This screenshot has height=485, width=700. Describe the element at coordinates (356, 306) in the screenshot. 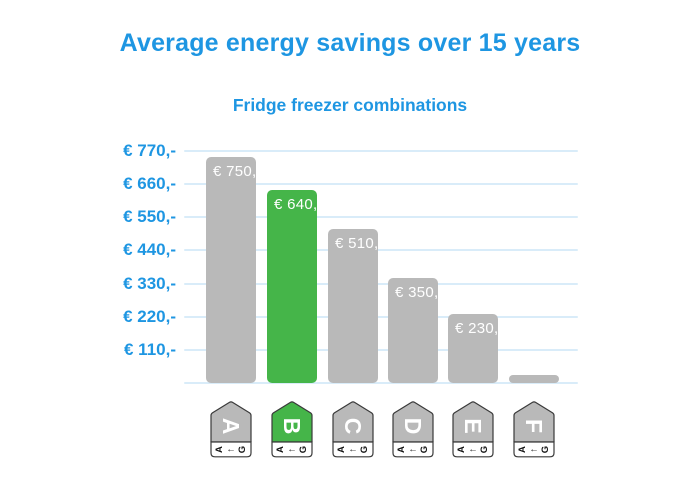

I see `bar-C: € 510,-` at that location.